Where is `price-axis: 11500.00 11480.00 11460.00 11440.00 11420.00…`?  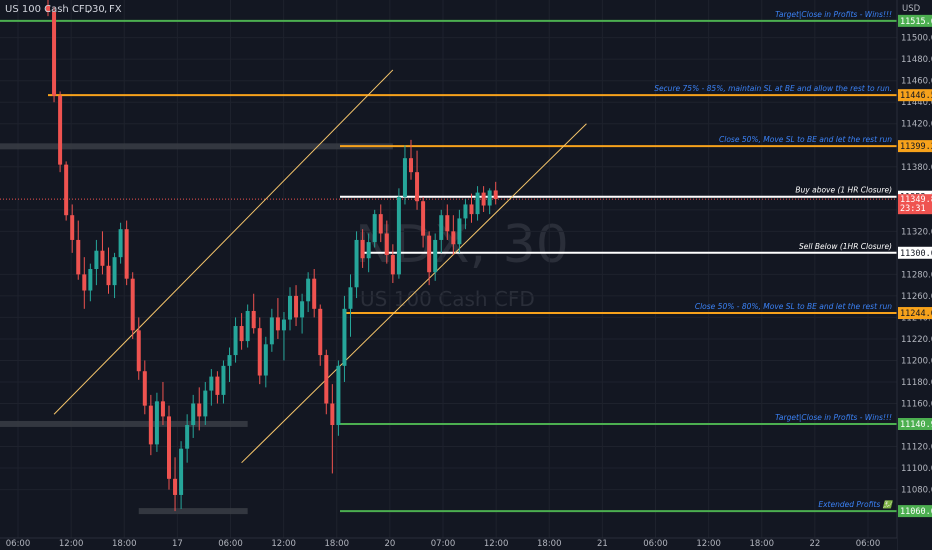
price-axis: 11500.00 11480.00 11460.00 11440.00 11420.00… is located at coordinates (914, 275).